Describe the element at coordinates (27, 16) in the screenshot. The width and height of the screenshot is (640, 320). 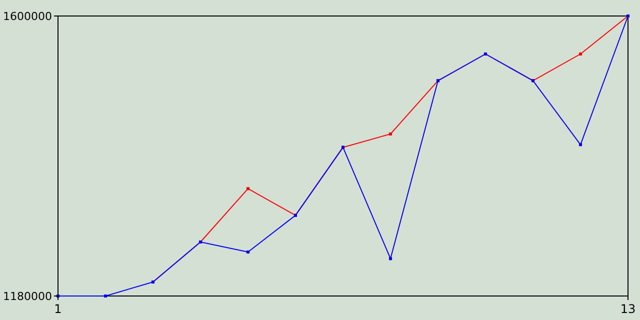
I see `y-tick-label: 1600000` at that location.